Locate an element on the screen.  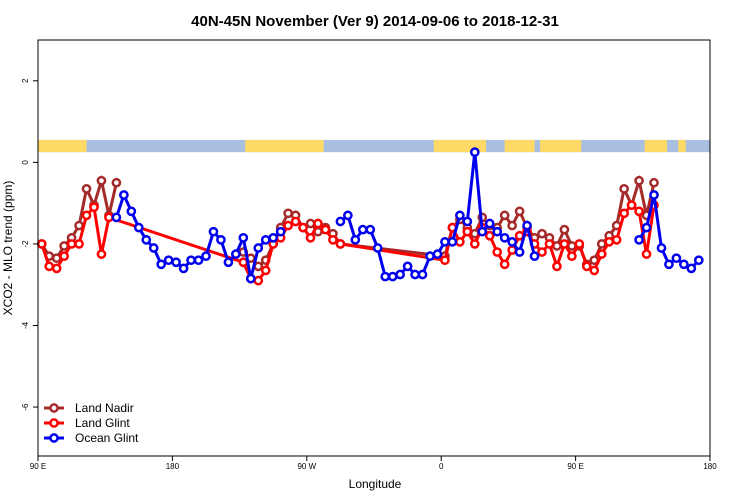
x-tick-label: 0 is located at coordinates (441, 466).